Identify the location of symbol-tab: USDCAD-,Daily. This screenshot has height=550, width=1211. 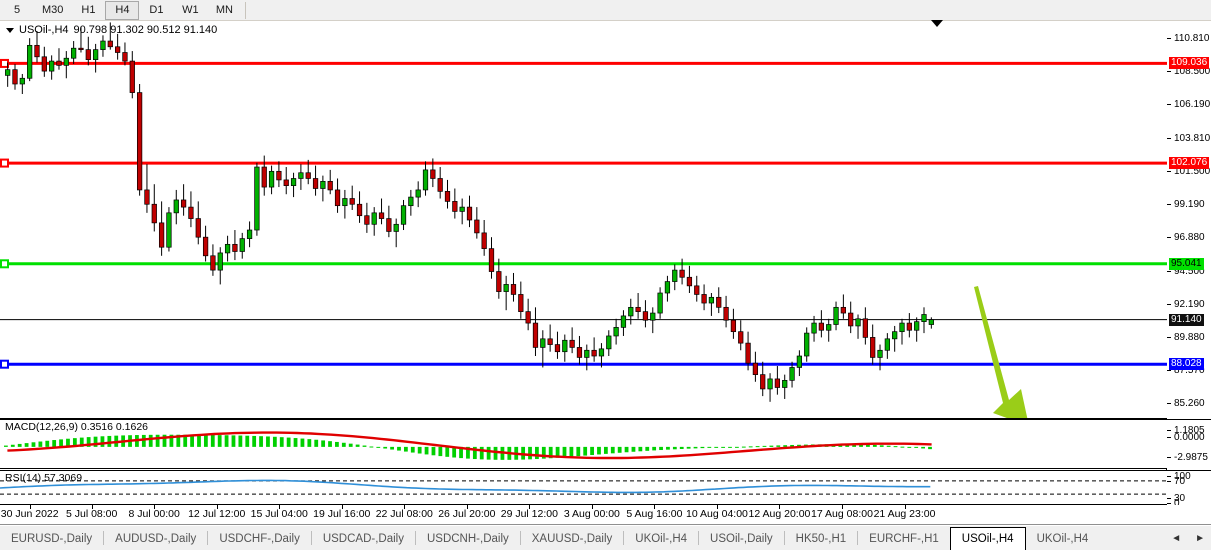
(363, 538).